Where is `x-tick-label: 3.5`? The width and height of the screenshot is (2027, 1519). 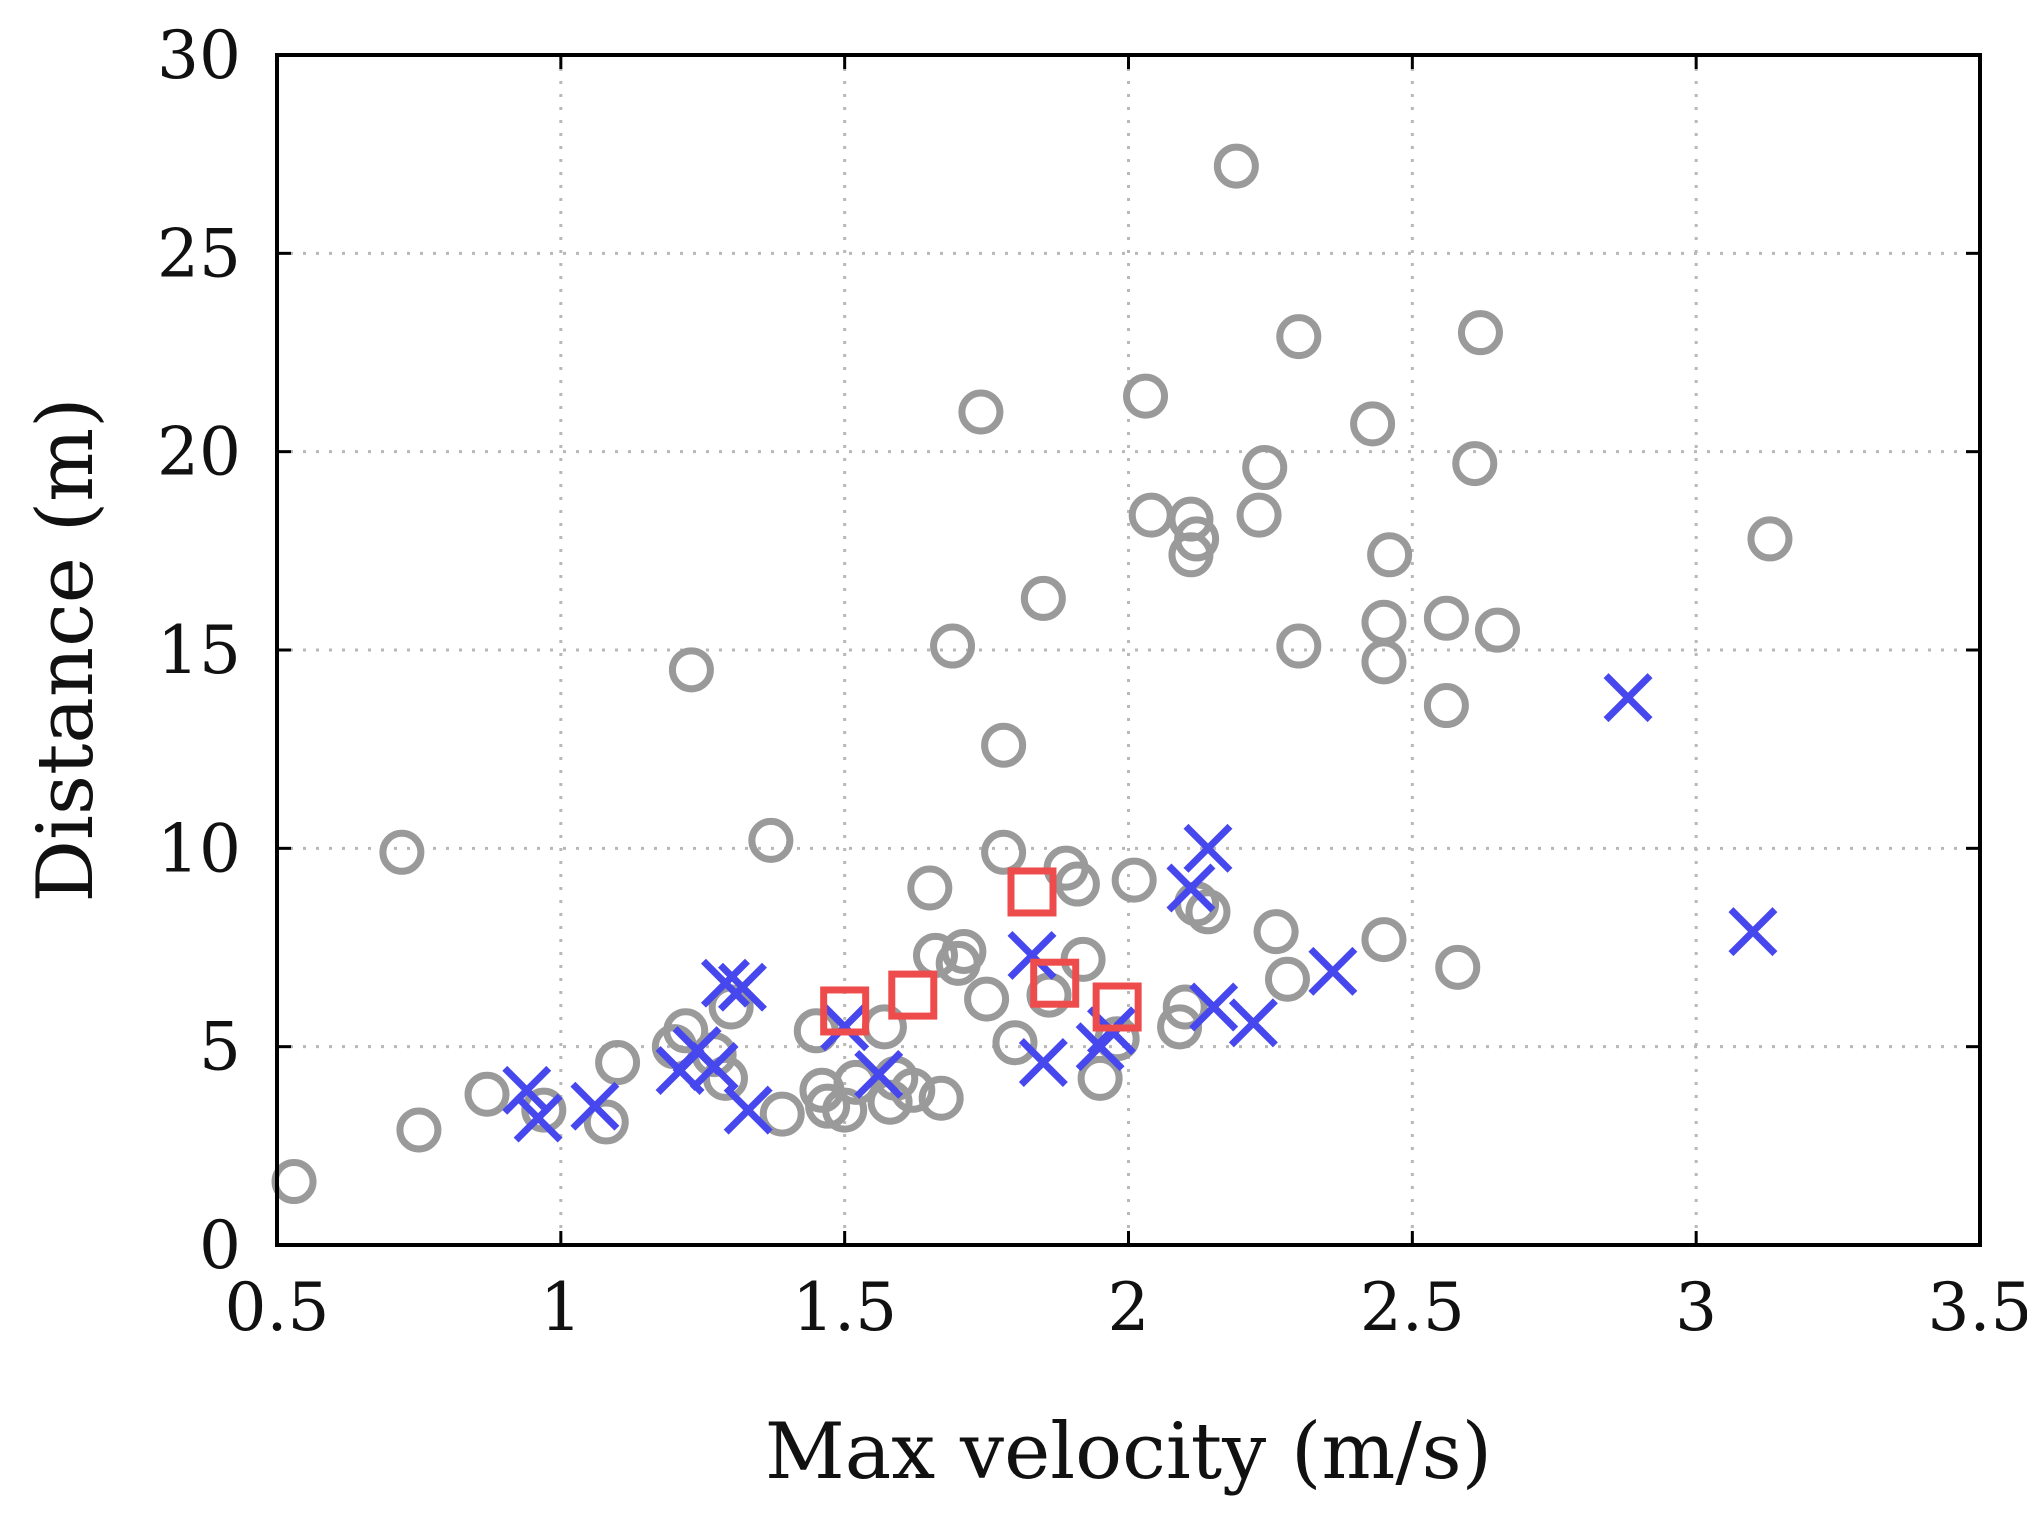
x-tick-label: 3.5 is located at coordinates (1977, 1307).